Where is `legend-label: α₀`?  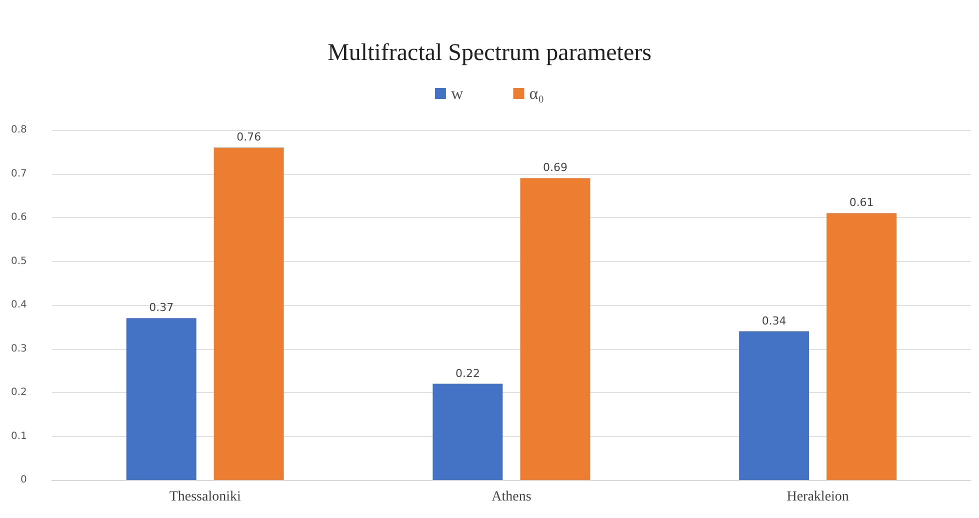
legend-label: α₀ is located at coordinates (536, 93).